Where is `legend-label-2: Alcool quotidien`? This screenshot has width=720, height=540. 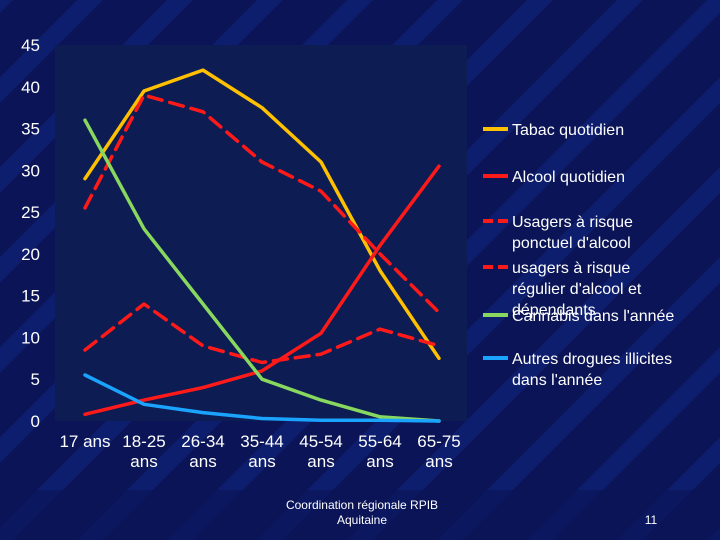 legend-label-2: Alcool quotidien is located at coordinates (568, 177).